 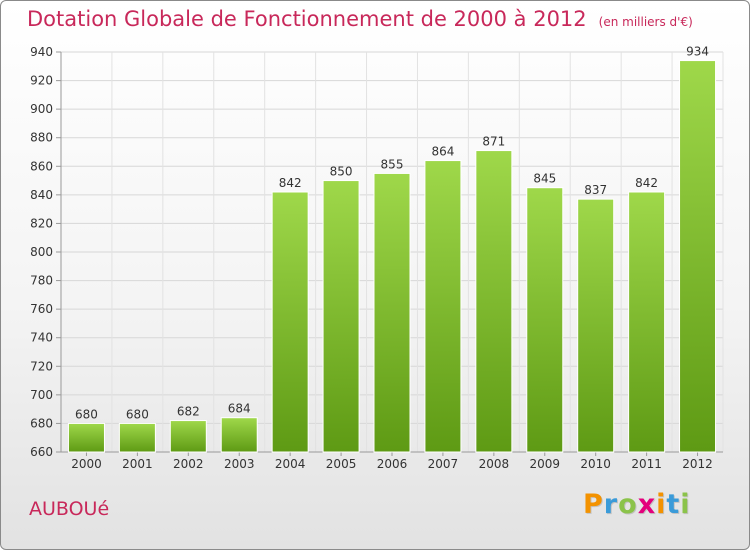 What do you see at coordinates (341, 172) in the screenshot?
I see `value-label: 850` at bounding box center [341, 172].